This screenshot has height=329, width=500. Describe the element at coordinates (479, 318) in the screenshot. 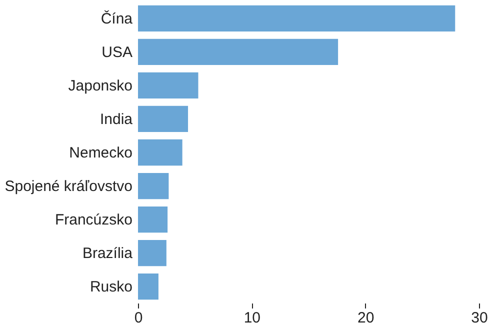

I see `x-tick-label: 30` at that location.